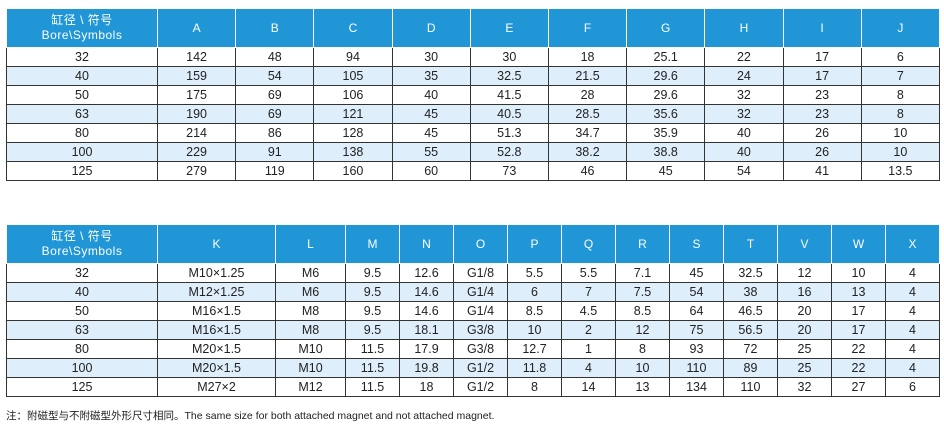 Image resolution: width=944 pixels, height=428 pixels. What do you see at coordinates (353, 57) in the screenshot?
I see `value-cell: 94` at bounding box center [353, 57].